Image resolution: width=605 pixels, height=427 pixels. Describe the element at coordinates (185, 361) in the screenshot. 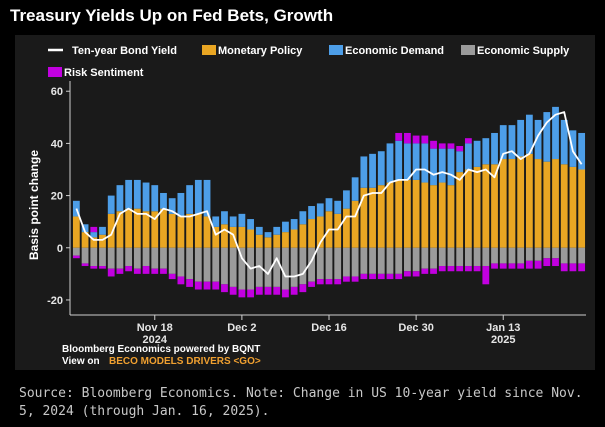

I see `credit-link: BECO MODELS DRIVERS <GO>` at that location.